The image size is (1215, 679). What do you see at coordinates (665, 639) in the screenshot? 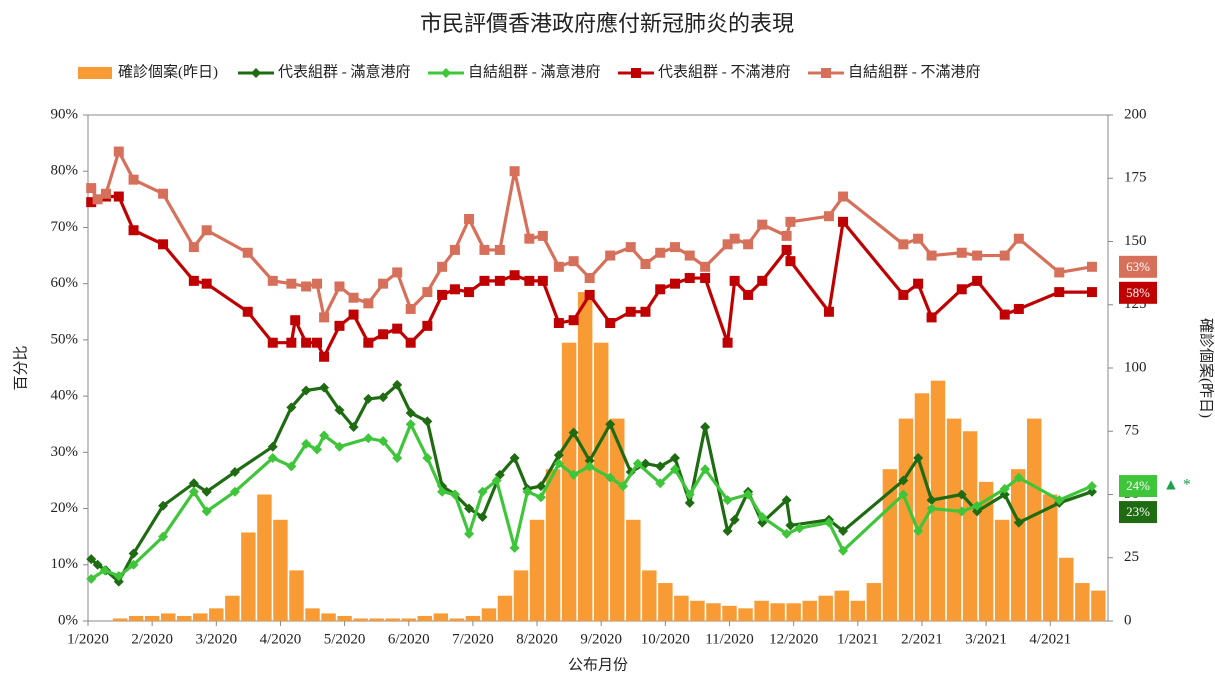
I see `x-tick-label: 10/2020` at bounding box center [665, 639].